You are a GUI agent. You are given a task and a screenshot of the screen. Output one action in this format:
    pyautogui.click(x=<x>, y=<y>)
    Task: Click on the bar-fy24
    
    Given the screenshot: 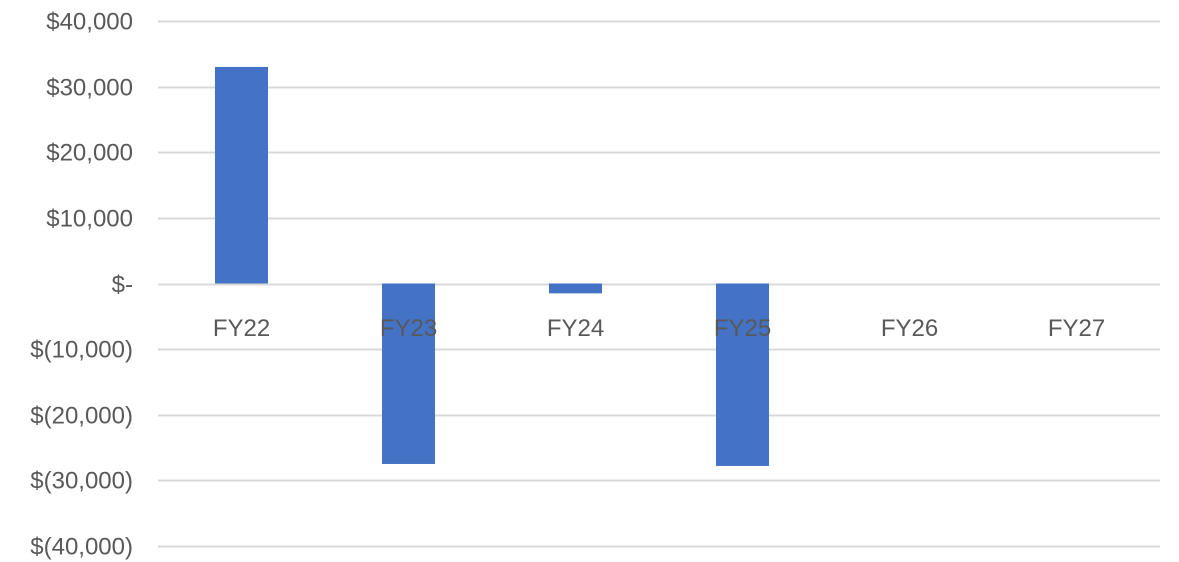 What is the action you would take?
    pyautogui.click(x=575, y=288)
    